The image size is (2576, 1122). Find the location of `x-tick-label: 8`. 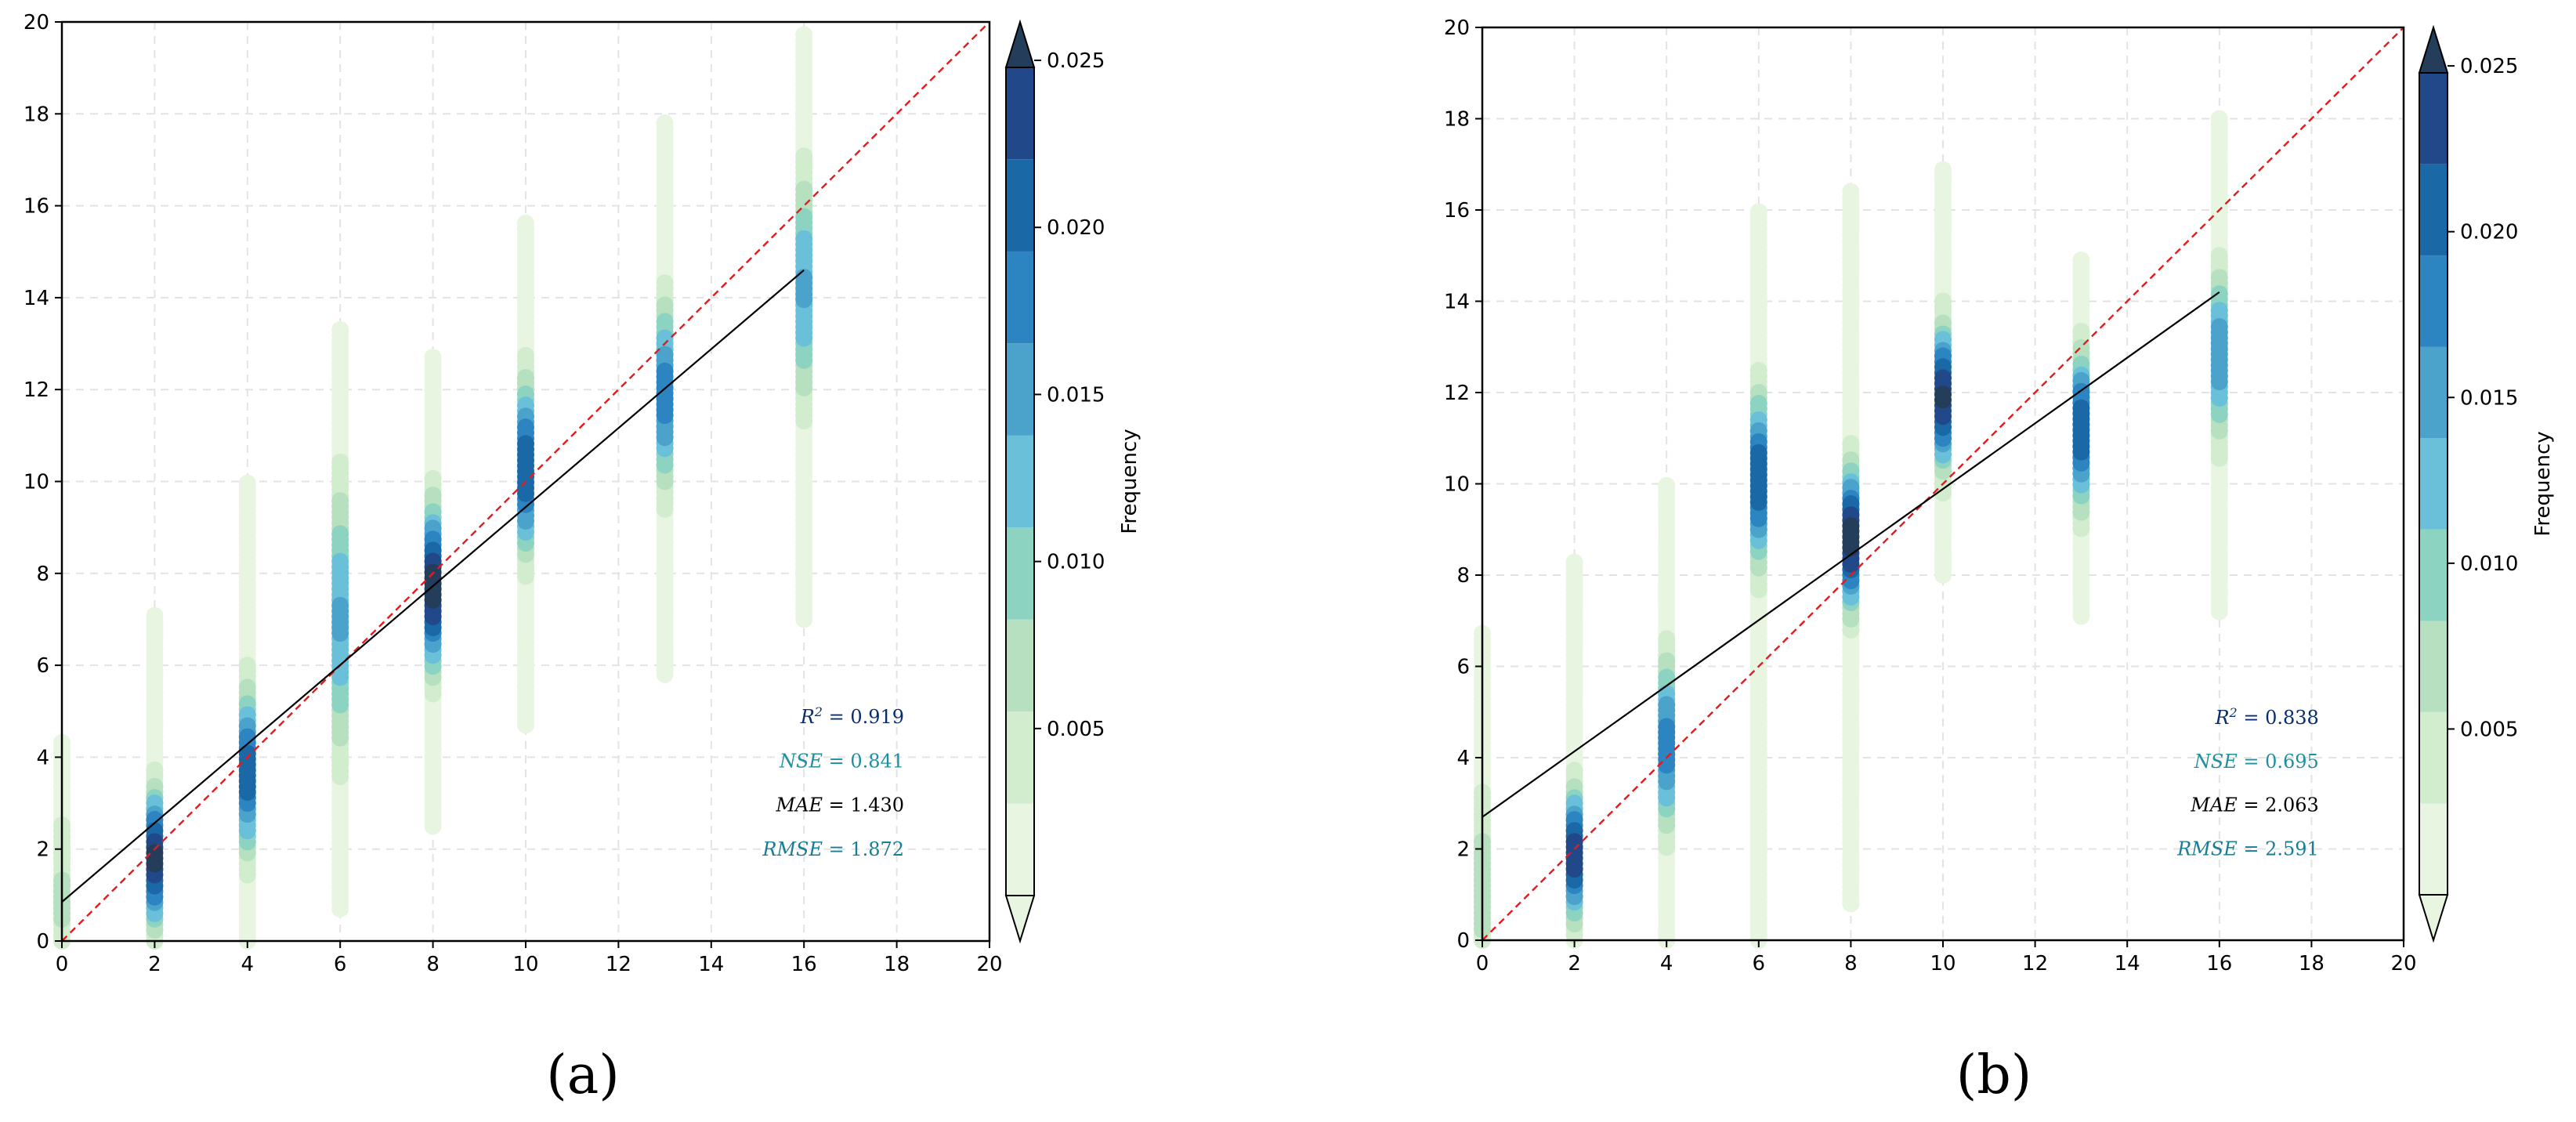

x-tick-label: 8 is located at coordinates (1851, 963).